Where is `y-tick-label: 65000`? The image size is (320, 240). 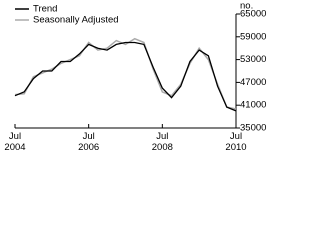
y-tick-label: 65000 is located at coordinates (253, 14).